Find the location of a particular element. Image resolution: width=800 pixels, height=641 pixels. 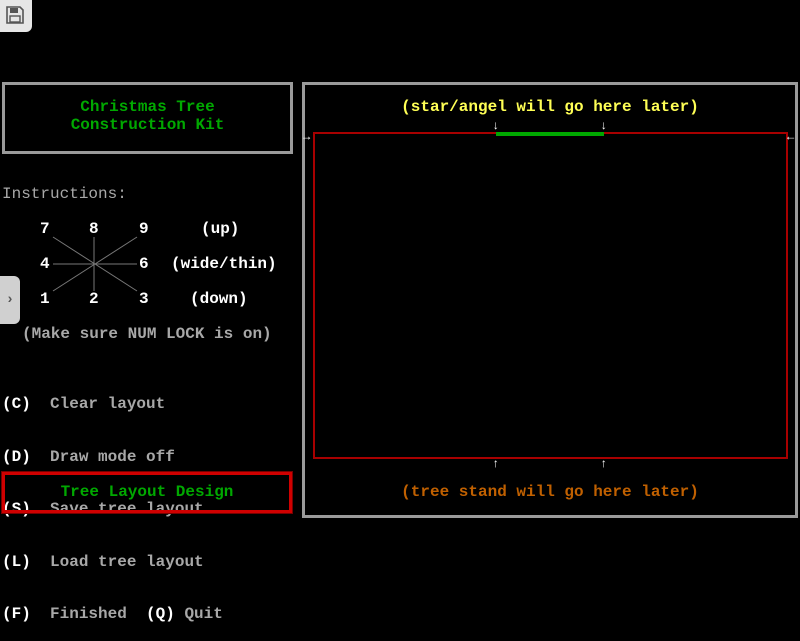

menu-label: Clear layout is located at coordinates (108, 404).